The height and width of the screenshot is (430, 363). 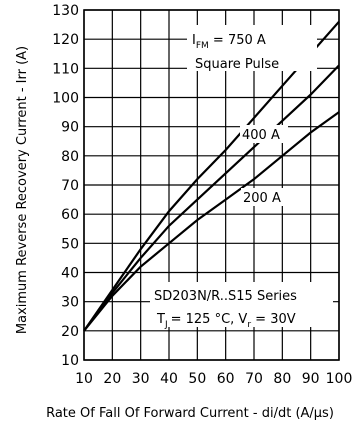 I want to click on y-tick-label: 120, so click(x=65, y=40).